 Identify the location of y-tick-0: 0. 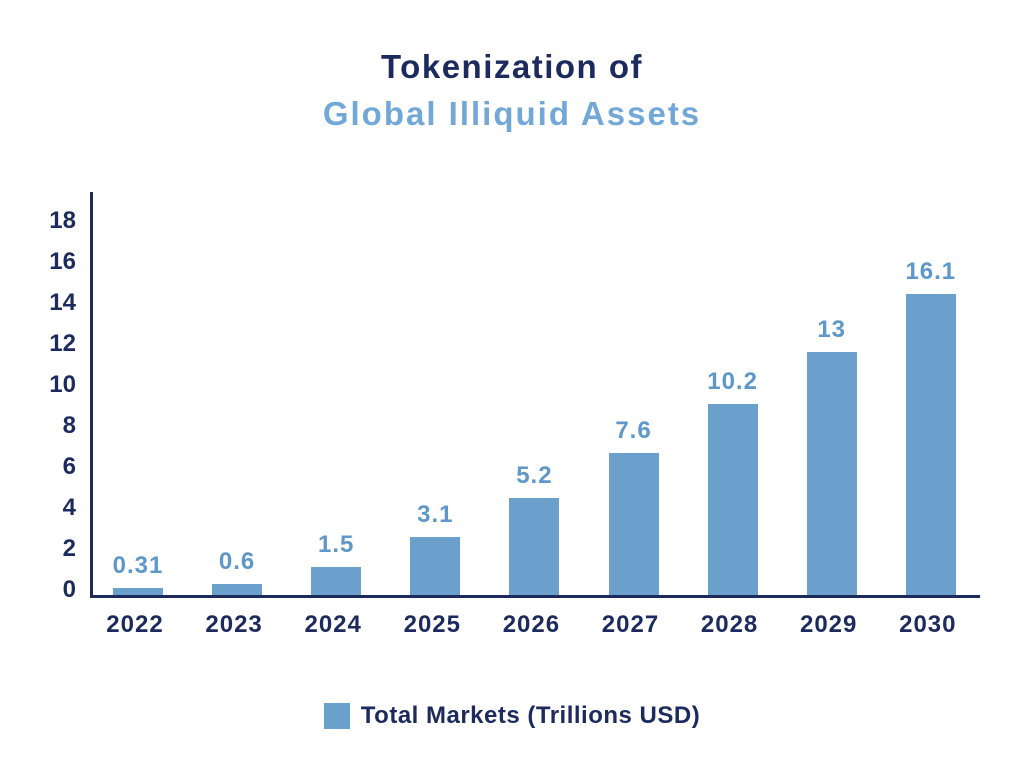
(69, 589).